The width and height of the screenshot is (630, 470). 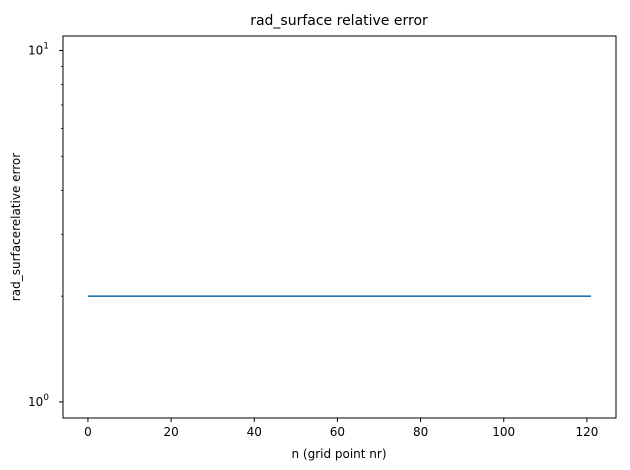 What do you see at coordinates (45, 225) in the screenshot?
I see `y-axis: 10⁰ 10¹` at bounding box center [45, 225].